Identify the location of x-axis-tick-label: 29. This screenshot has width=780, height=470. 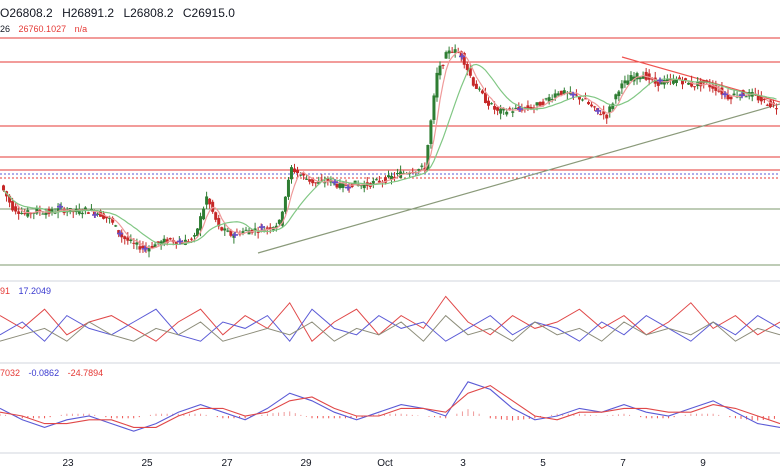
(306, 463).